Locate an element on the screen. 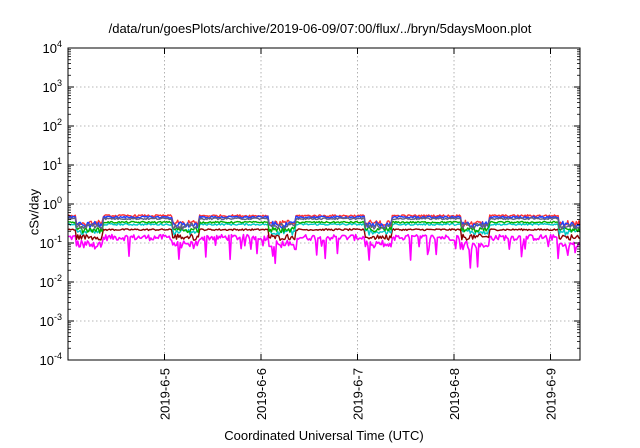 Image resolution: width=640 pixels, height=448 pixels. y-tick-label: 10⁴ is located at coordinates (52, 47).